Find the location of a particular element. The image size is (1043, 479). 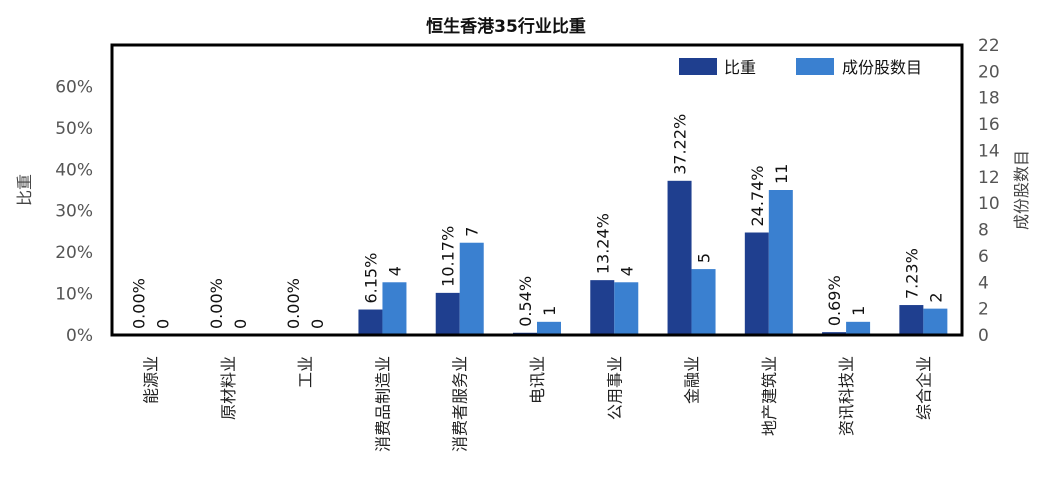

data-label-weight: 37.22% is located at coordinates (680, 144).